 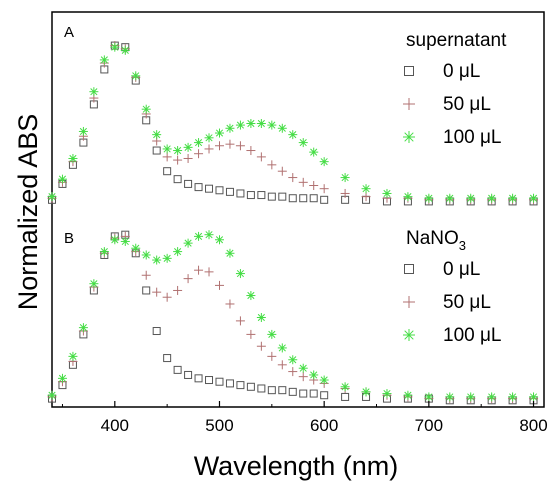 I want to click on legend-a: supernatant 0 μL 50 μL 100 μL, so click(x=455, y=89).